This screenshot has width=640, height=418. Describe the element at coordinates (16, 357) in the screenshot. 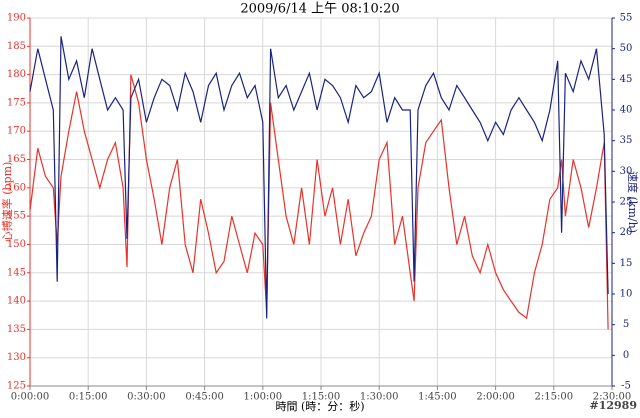

I see `y-tick-label: 130` at that location.